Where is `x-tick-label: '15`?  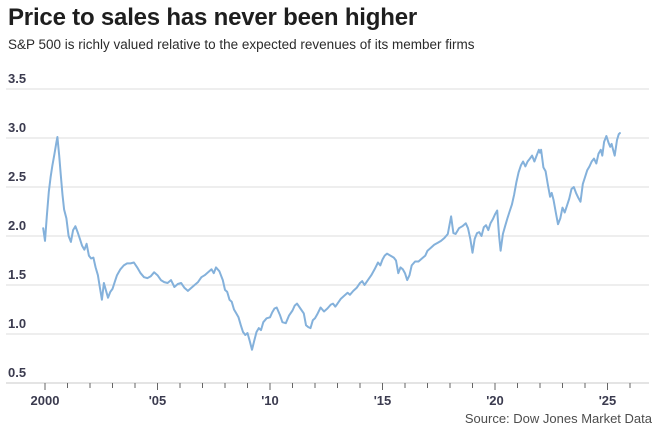 x-tick-label: '15 is located at coordinates (383, 400).